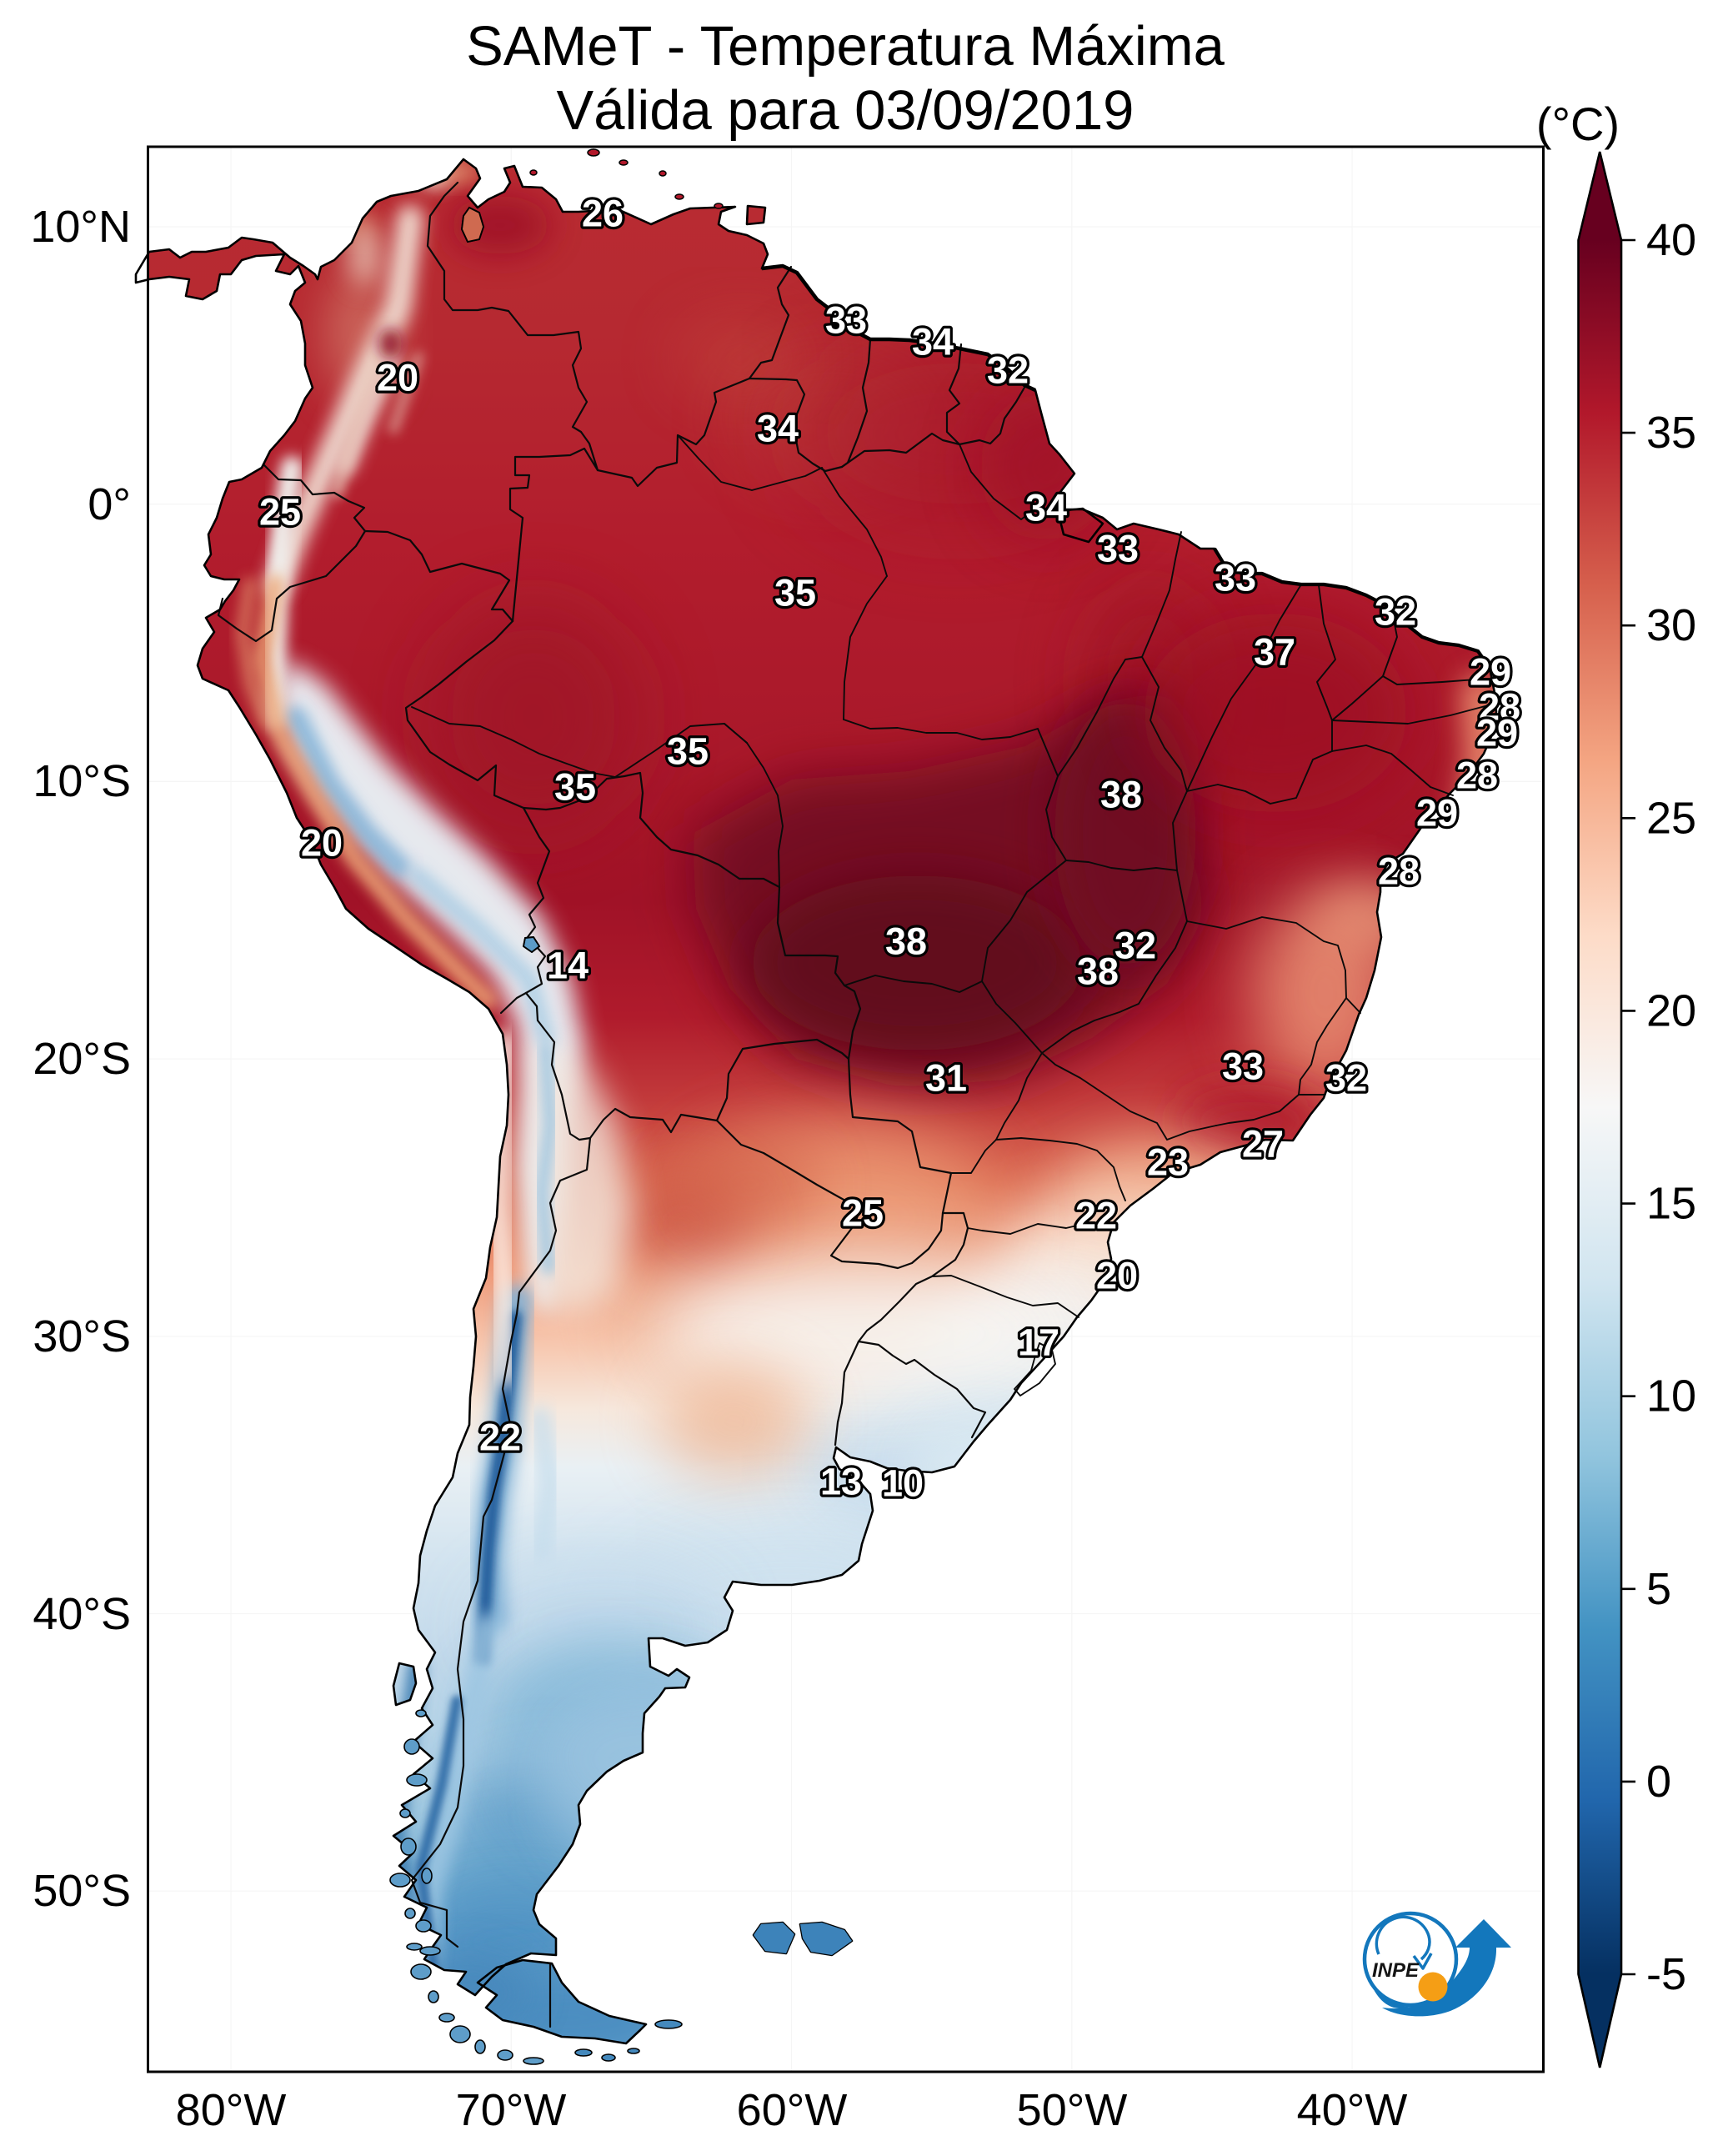 The height and width of the screenshot is (2156, 1723). I want to click on svg-text: 50°S, so click(82, 1891).